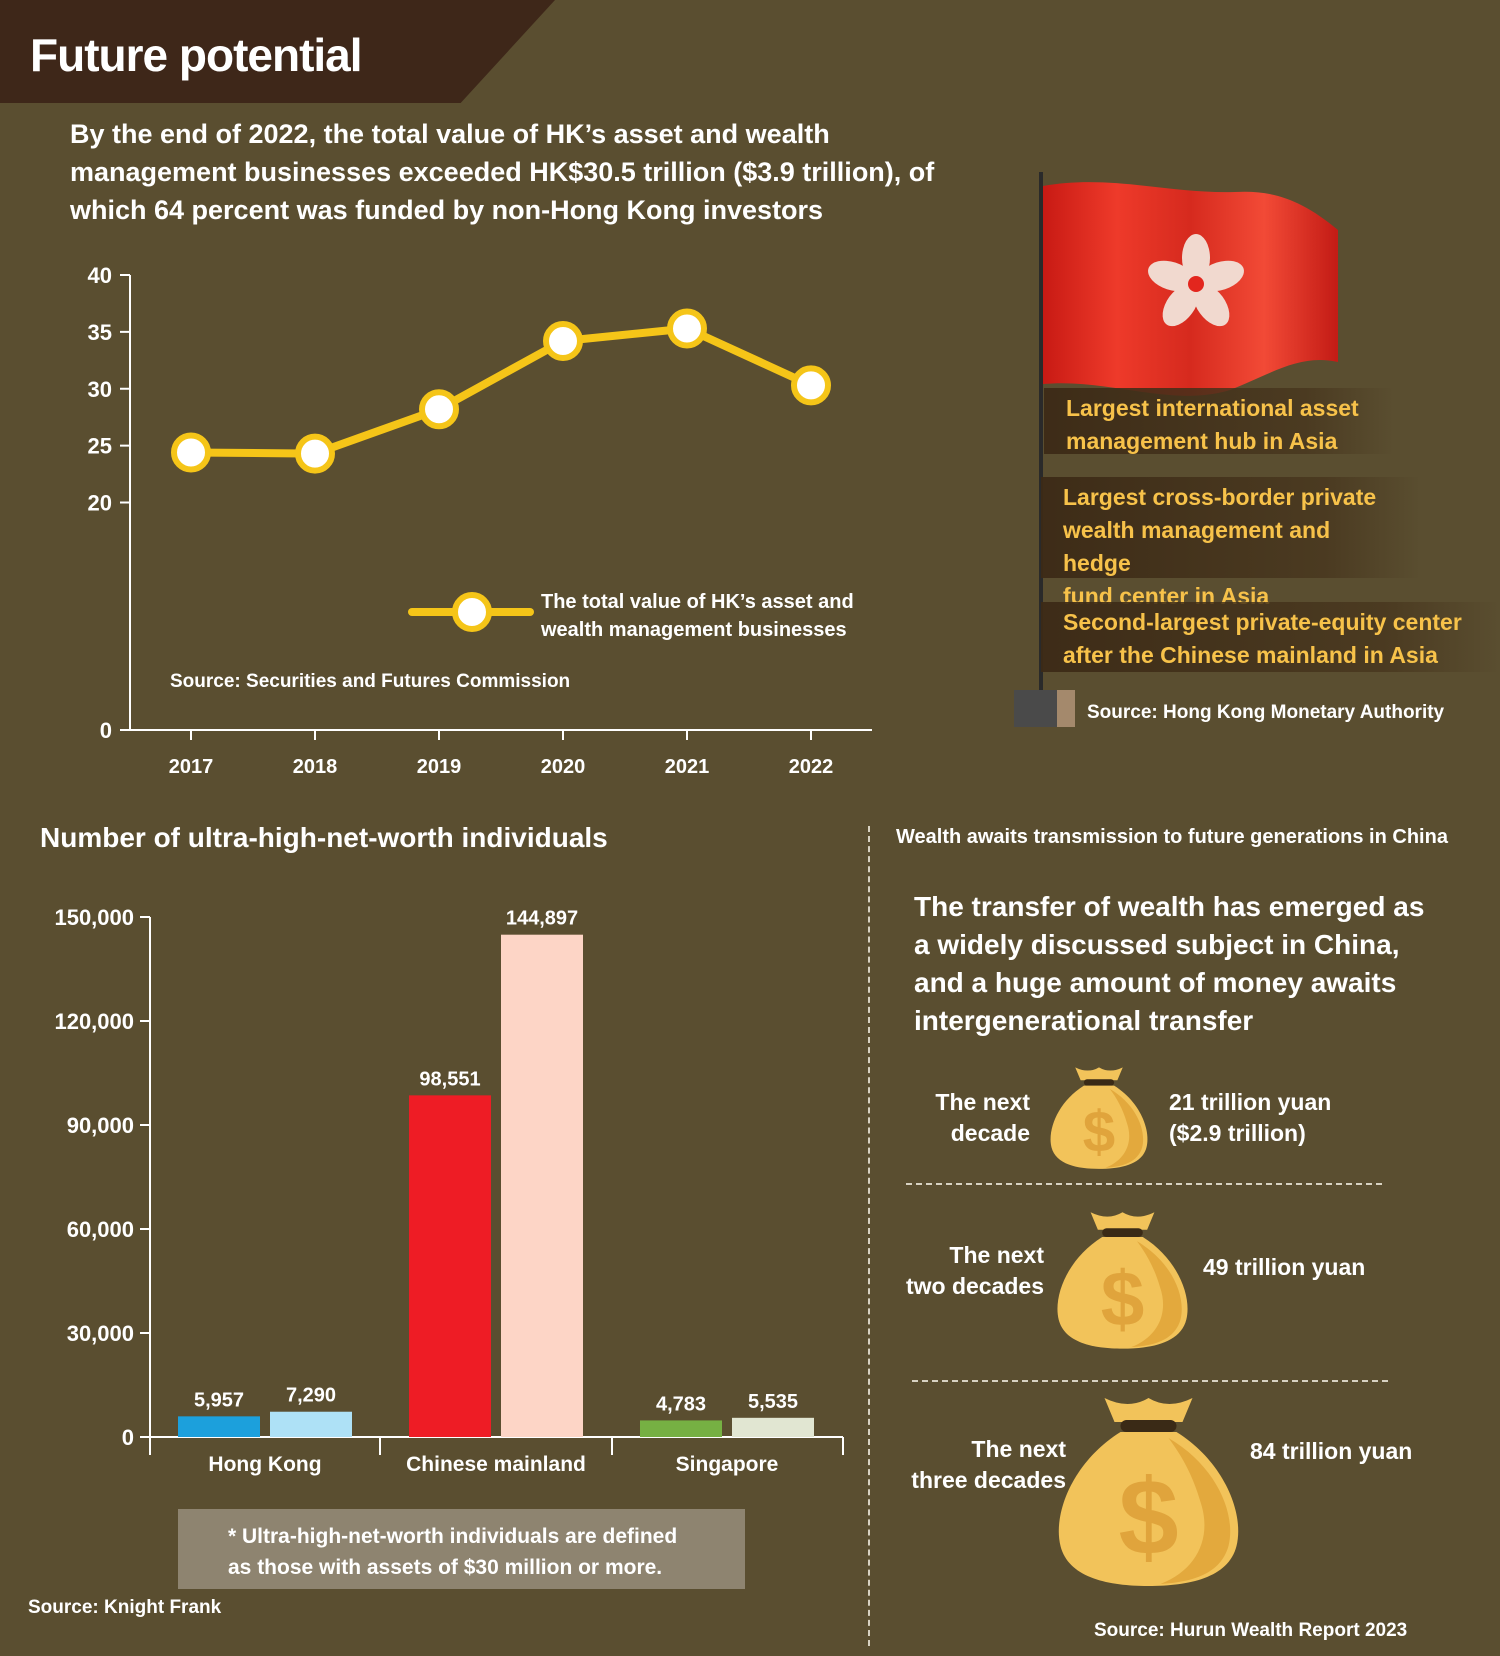 This screenshot has width=1500, height=1656. Describe the element at coordinates (1250, 1117) in the screenshot. I see `amount-decade: 21 trillion yuan ($2.9 trillion)` at that location.